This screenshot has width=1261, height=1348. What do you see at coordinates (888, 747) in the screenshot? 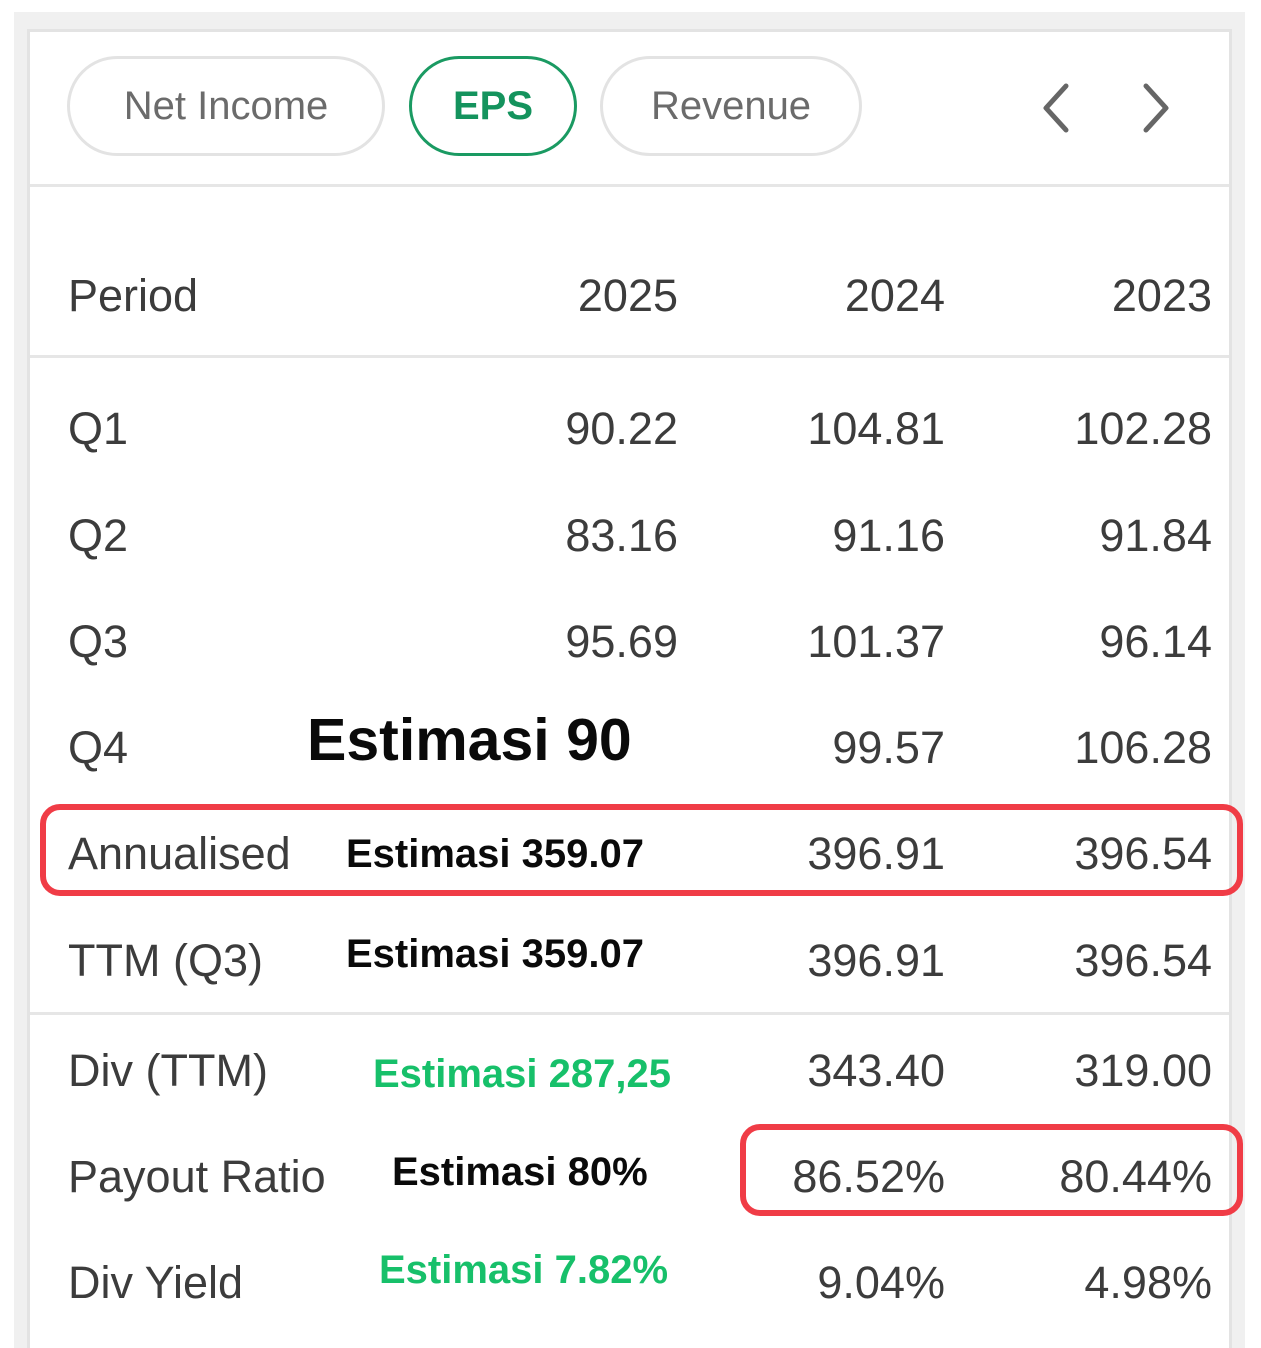
I see `cell-value: 99.57` at bounding box center [888, 747].